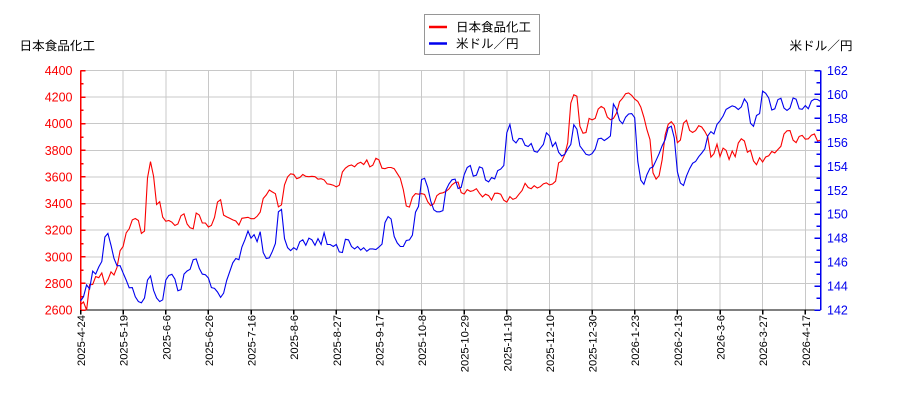 Image resolution: width=900 pixels, height=405 pixels. I want to click on svg-text: 2800, so click(59, 284).